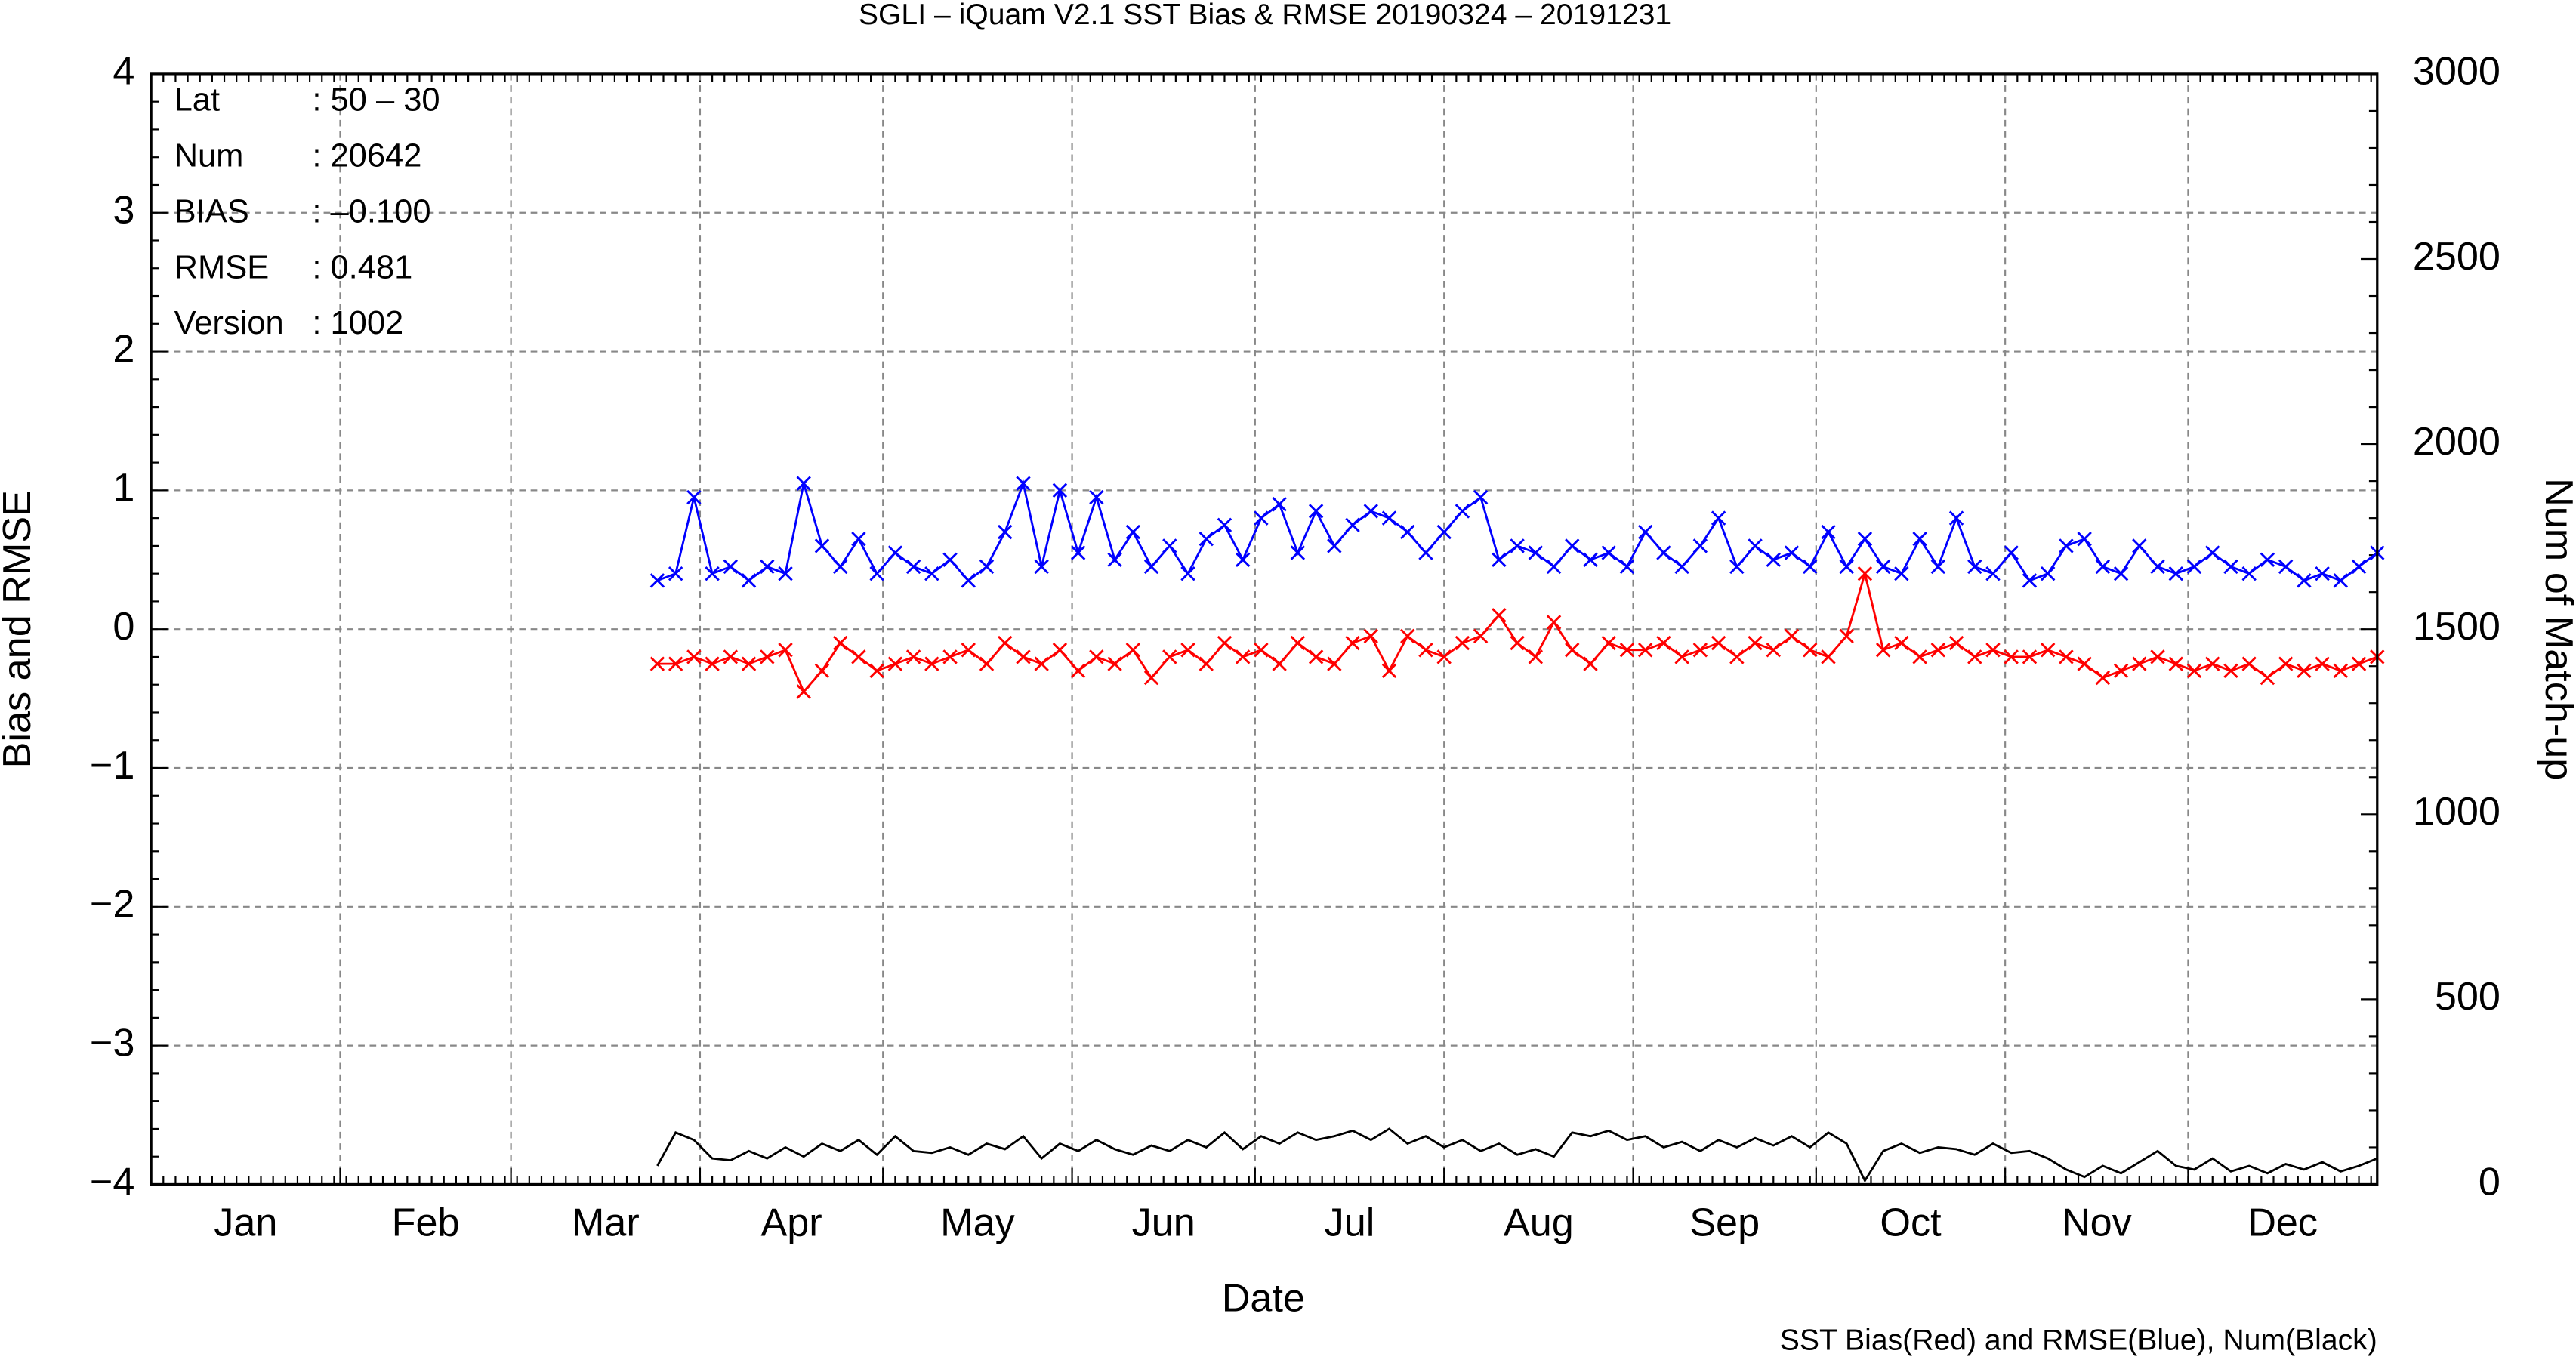 Image resolution: width=2576 pixels, height=1369 pixels. I want to click on info-key: RMSE, so click(222, 267).